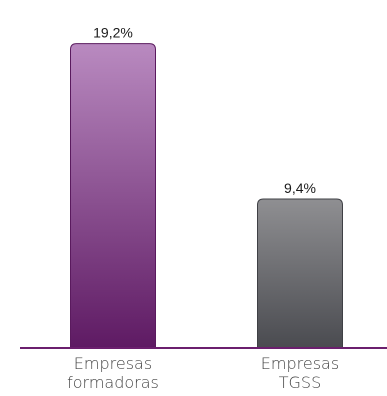 The height and width of the screenshot is (396, 387). Describe the element at coordinates (300, 188) in the screenshot. I see `data-label-empresas-tgss: 9,4%` at that location.